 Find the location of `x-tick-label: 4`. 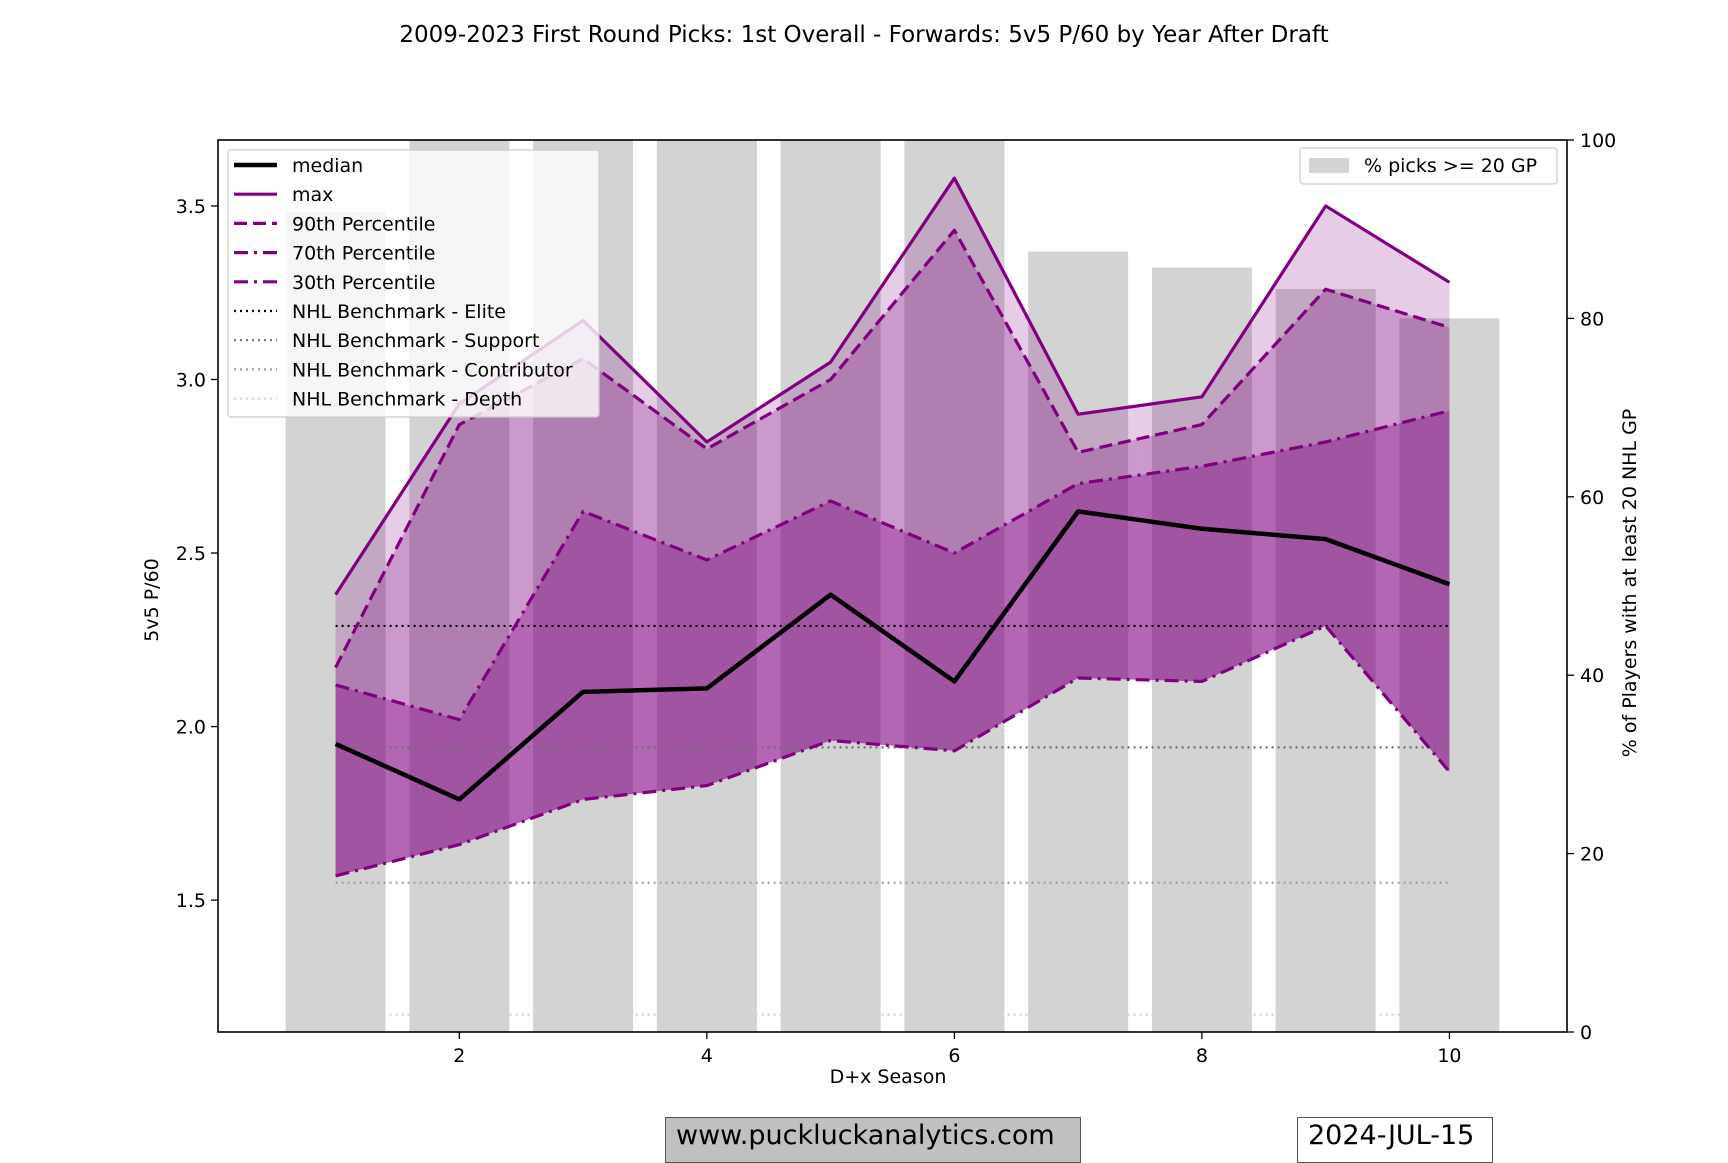

x-tick-label: 4 is located at coordinates (707, 1056).